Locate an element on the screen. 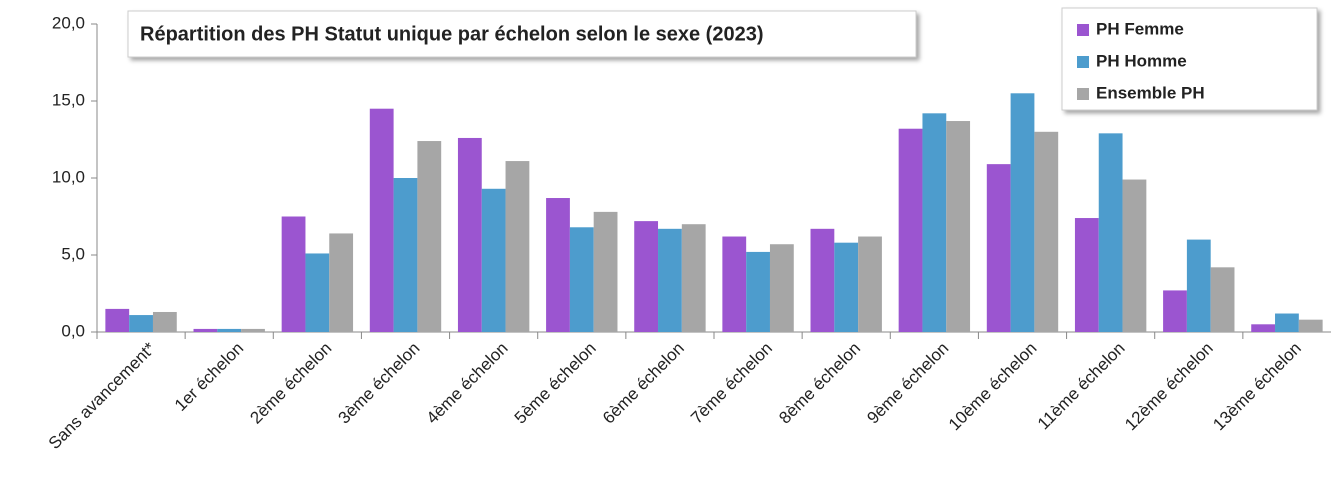  legend-label: Ensemble PH is located at coordinates (1150, 92).